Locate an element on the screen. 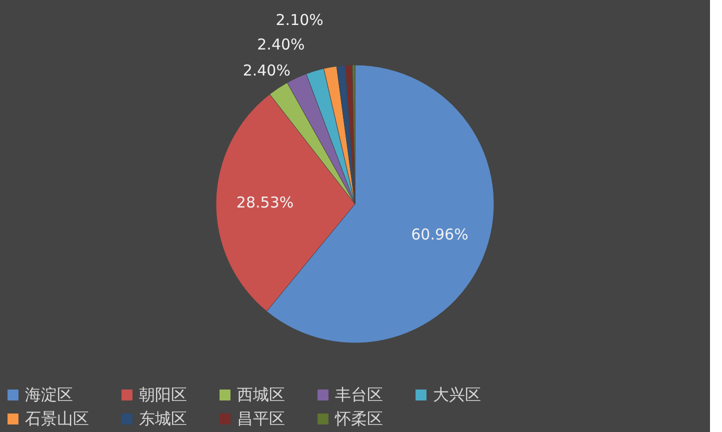  data-label: 60.96% is located at coordinates (439, 234).